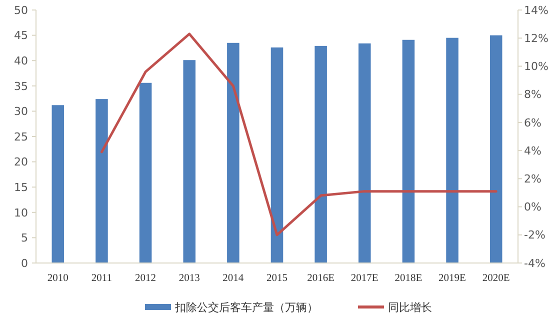 The height and width of the screenshot is (323, 556). What do you see at coordinates (21, 213) in the screenshot?
I see `y-tick-label: 10` at bounding box center [21, 213].